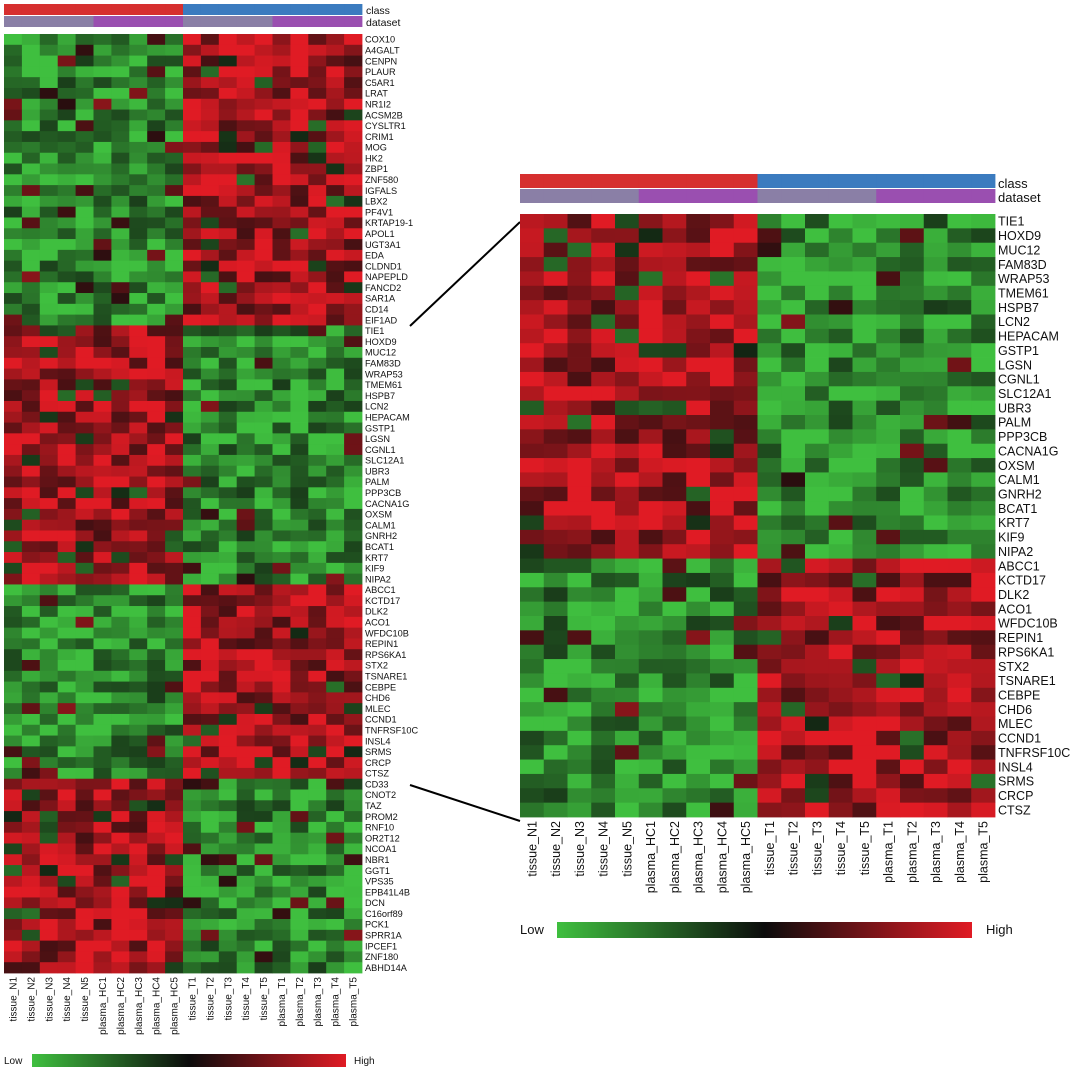 The image size is (1084, 1071). Describe the element at coordinates (1013, 667) in the screenshot. I see `row-label: STX2` at that location.